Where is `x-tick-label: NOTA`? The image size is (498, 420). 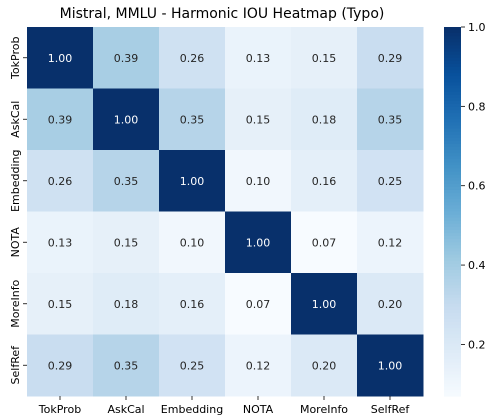
x-tick-label: NOTA is located at coordinates (258, 409).